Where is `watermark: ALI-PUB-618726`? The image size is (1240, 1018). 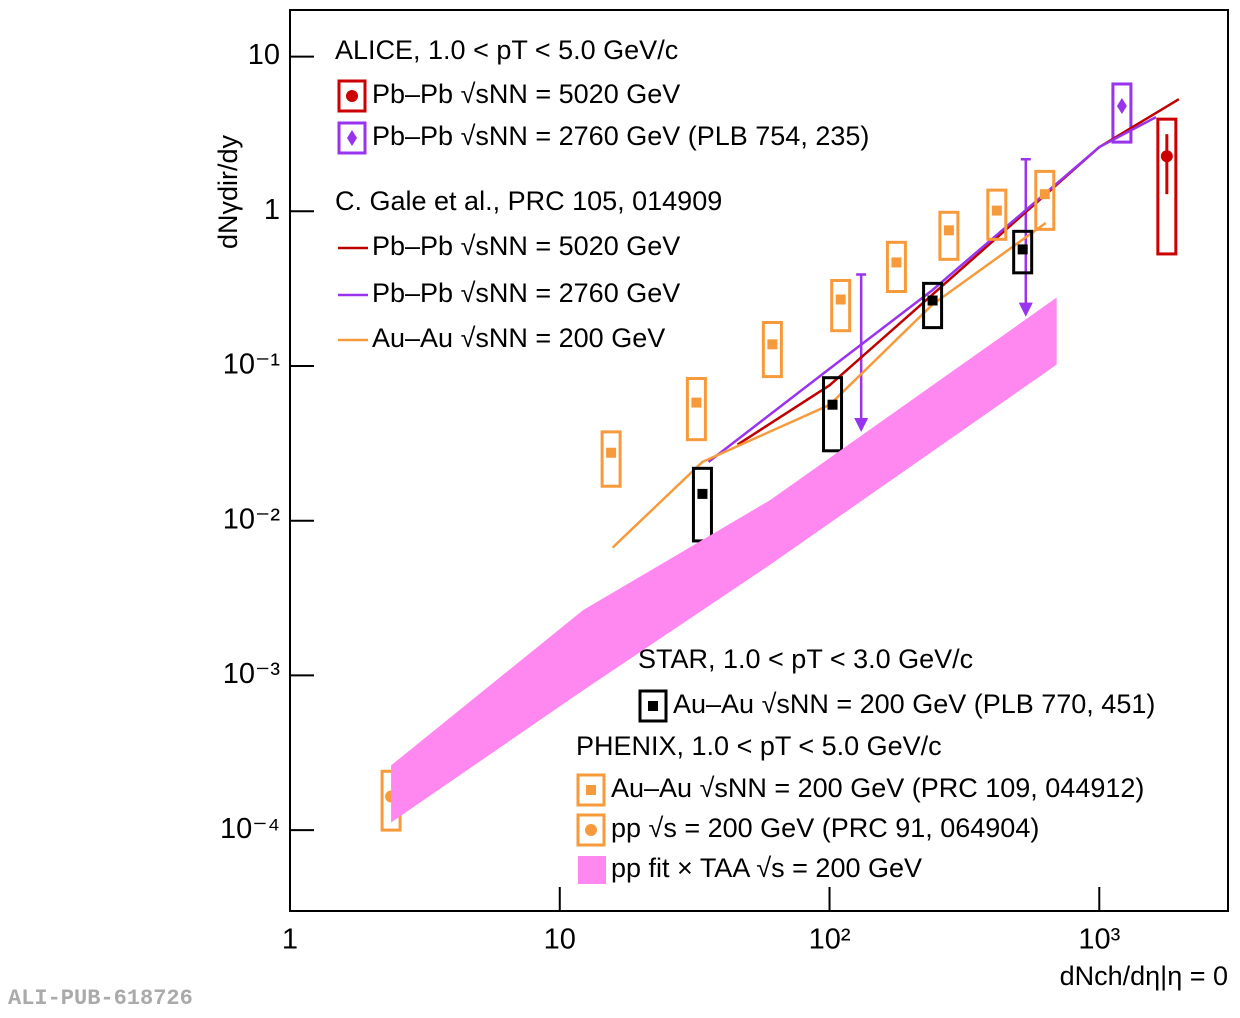
watermark: ALI-PUB-618726 is located at coordinates (100, 998).